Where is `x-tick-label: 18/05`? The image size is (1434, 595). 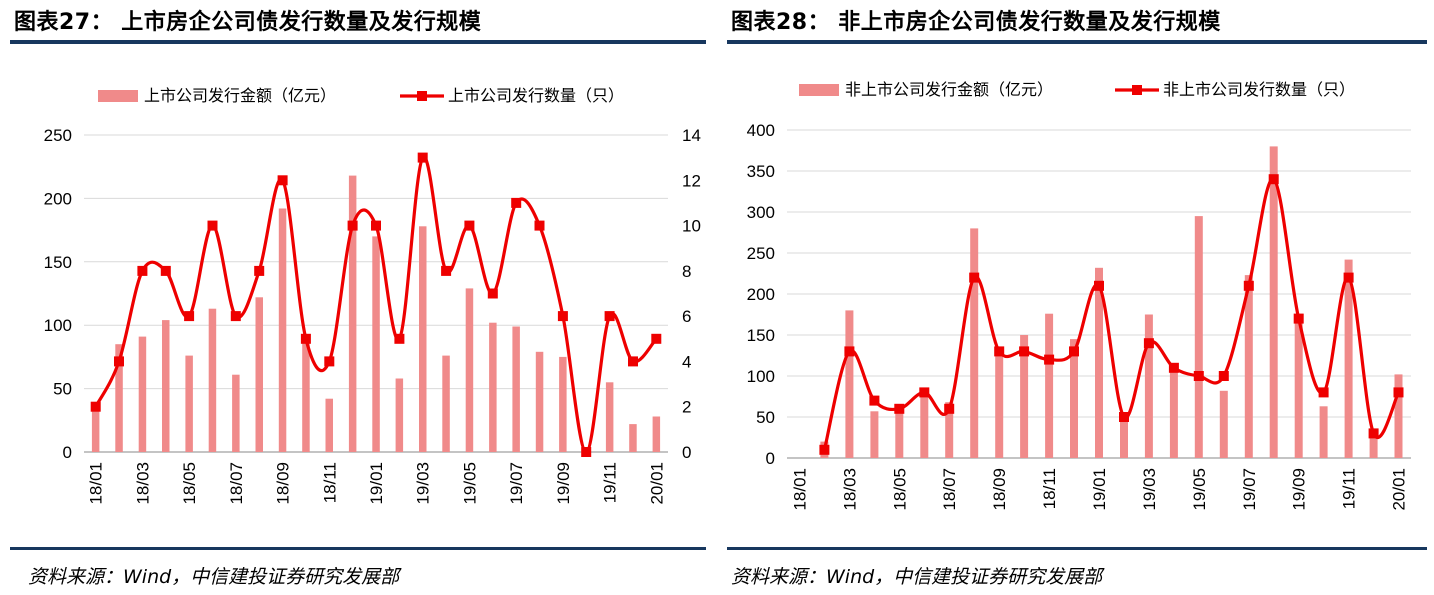
x-tick-label: 18/05 is located at coordinates (189, 483).